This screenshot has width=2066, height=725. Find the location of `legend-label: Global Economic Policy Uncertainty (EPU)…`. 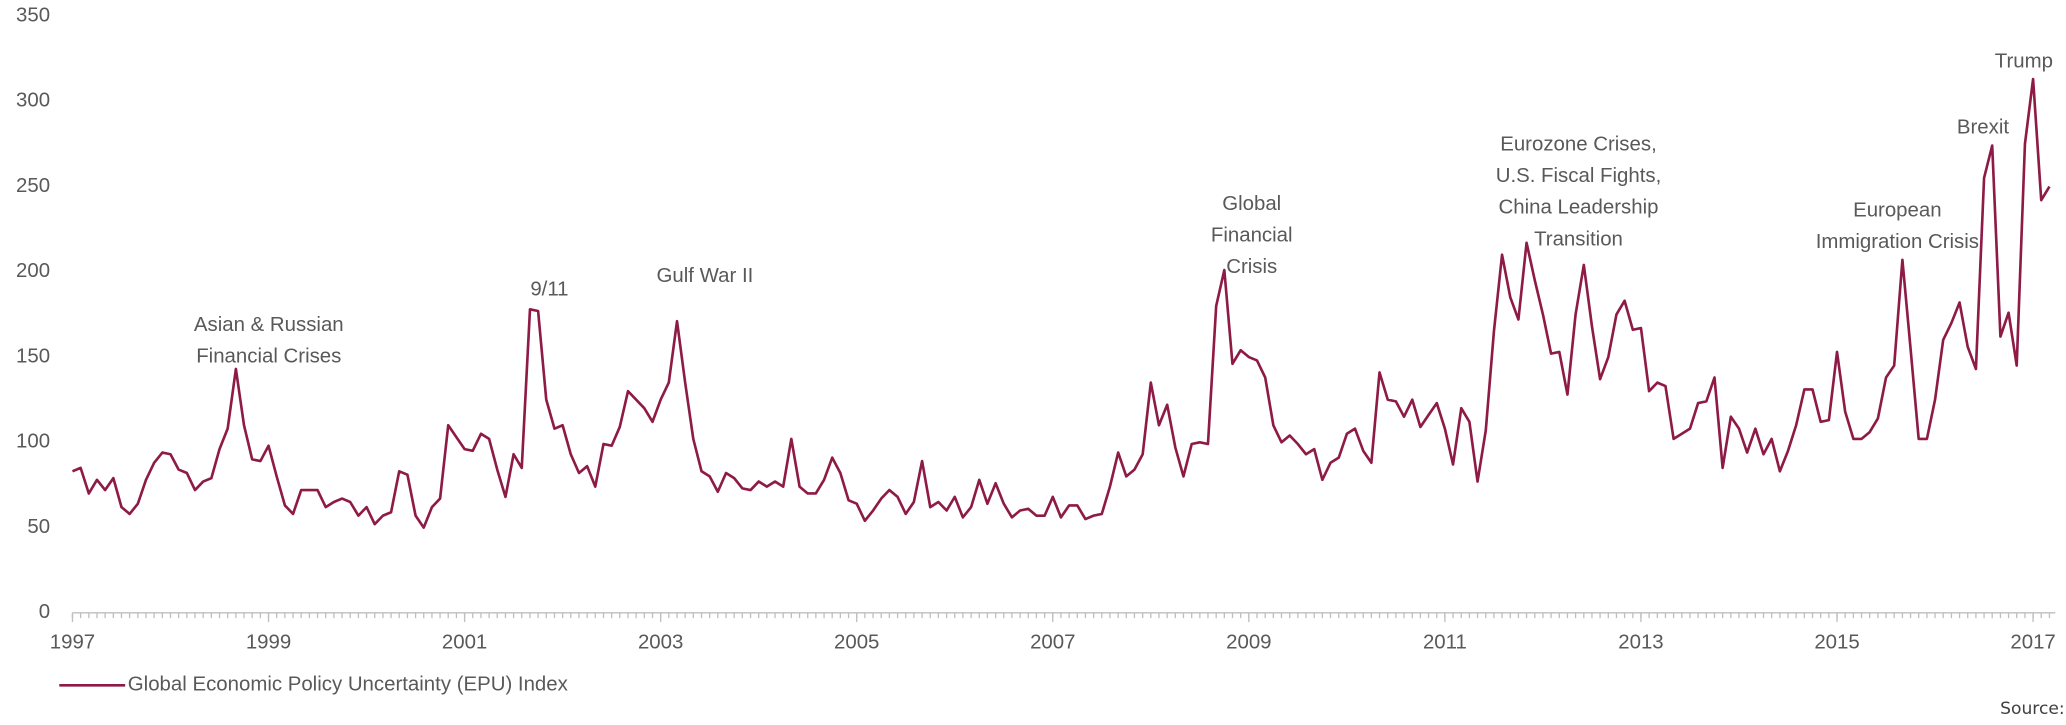

legend-label: Global Economic Policy Uncertainty (EPU)… is located at coordinates (348, 685).